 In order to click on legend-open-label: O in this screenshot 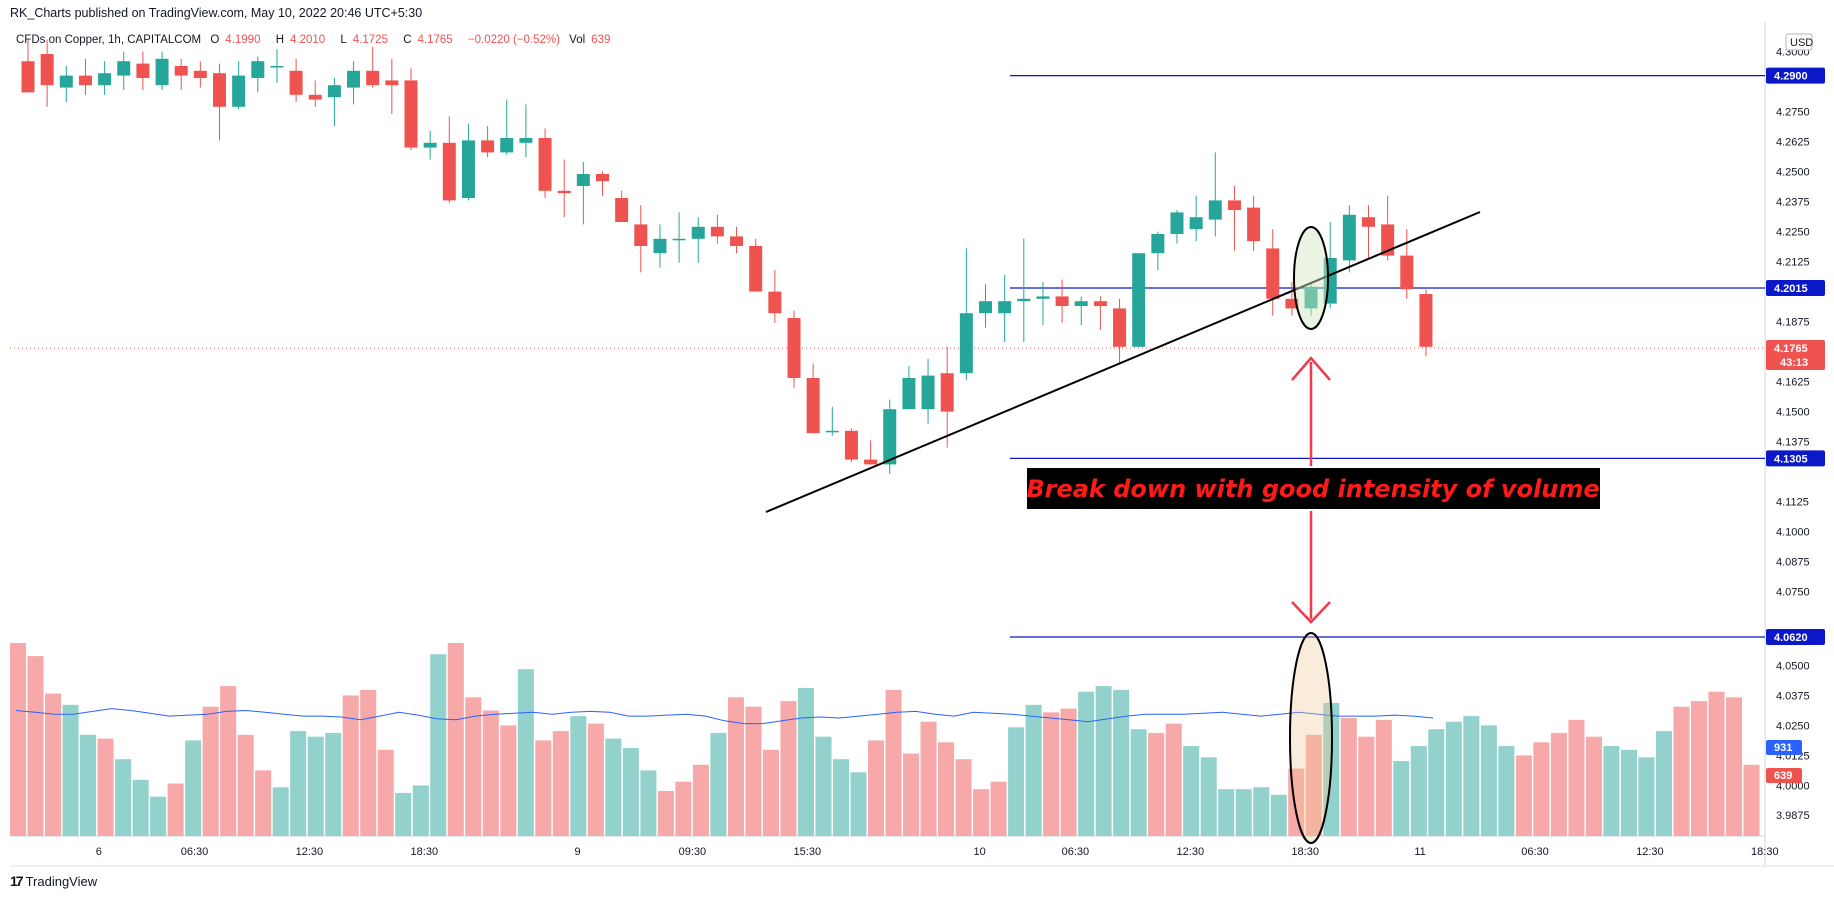, I will do `click(215, 40)`.